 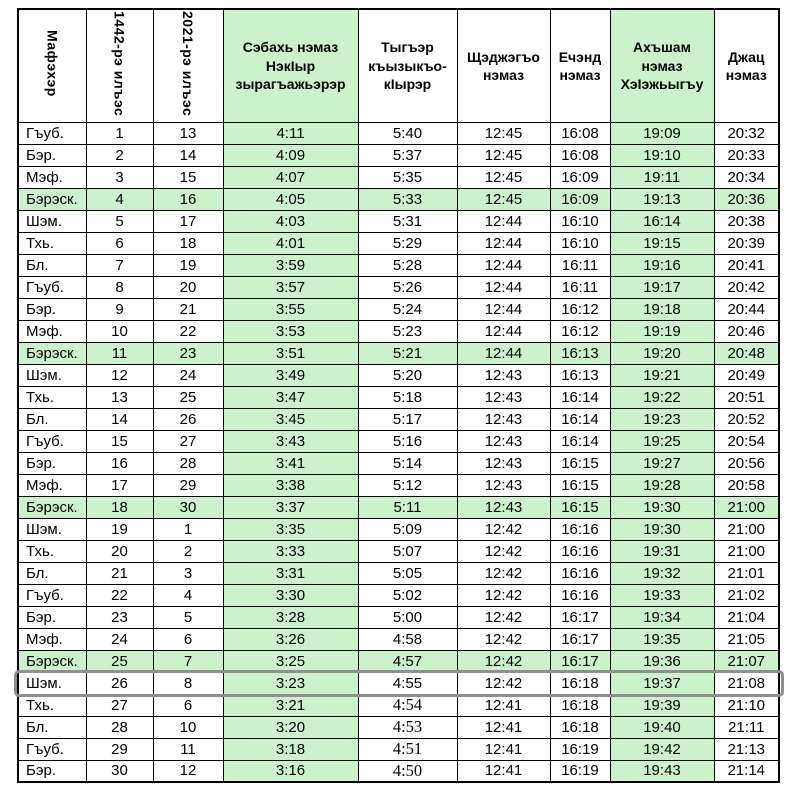 I want to click on column-header-asr: Ечэнд нэмаз, so click(x=580, y=65).